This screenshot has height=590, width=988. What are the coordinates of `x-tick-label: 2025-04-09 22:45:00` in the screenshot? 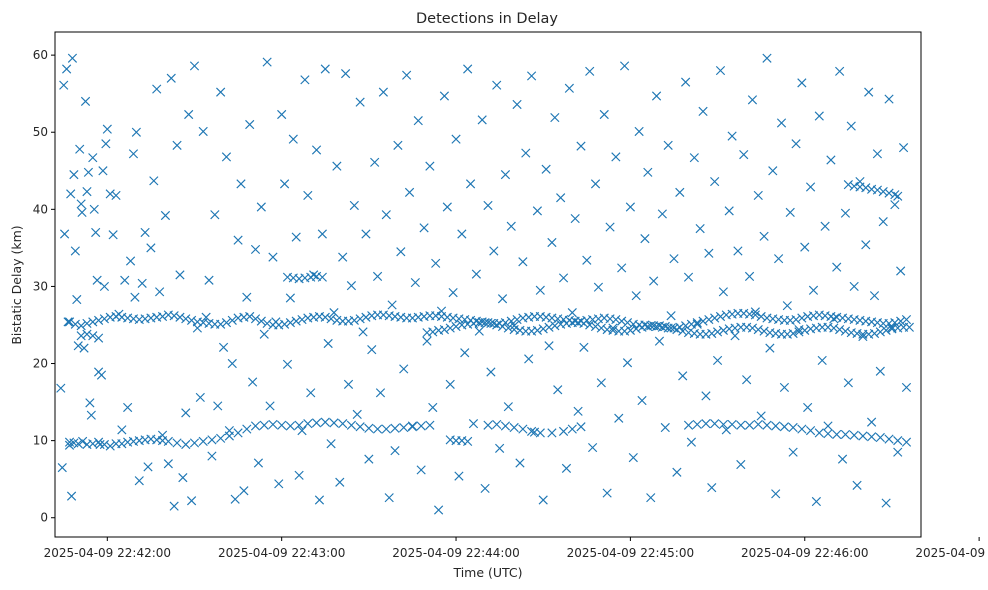 It's located at (630, 553).